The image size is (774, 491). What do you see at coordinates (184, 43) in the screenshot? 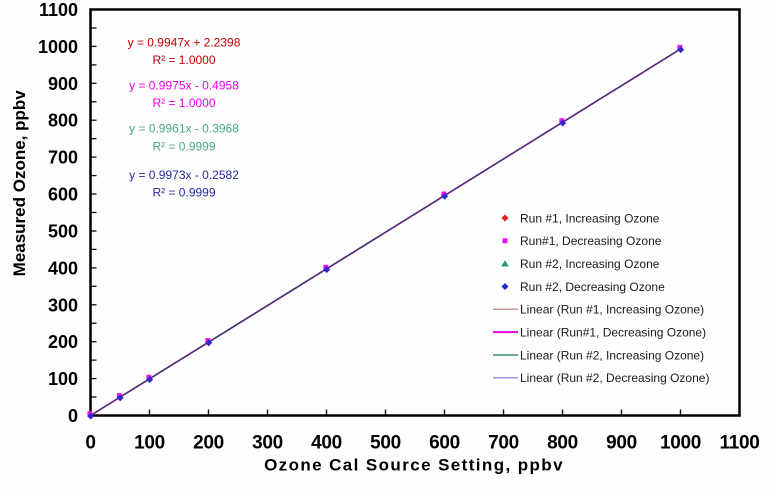
I see `svg-text: y = 0.9947x + 2.2398` at bounding box center [184, 43].